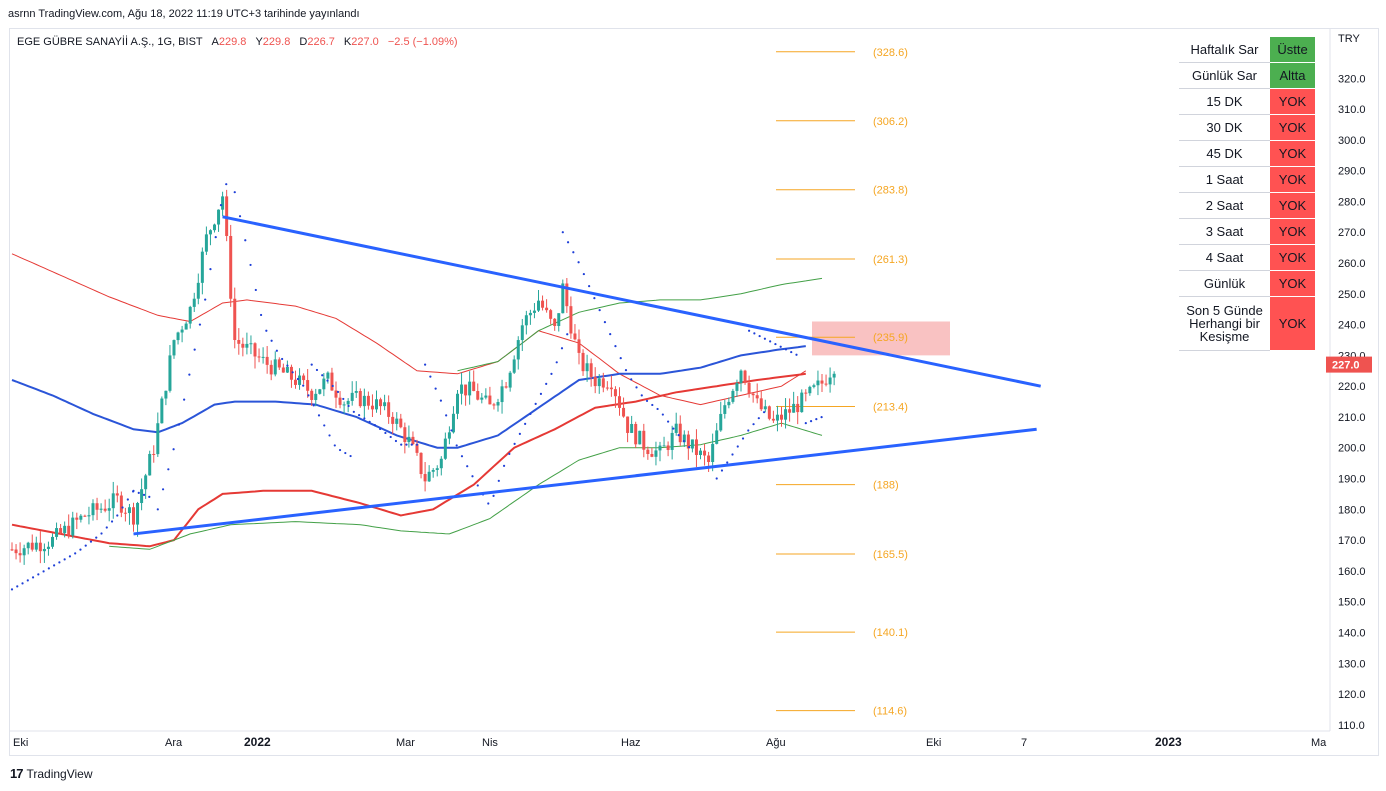  I want to click on price-tick-label: 210.0, so click(1352, 418).